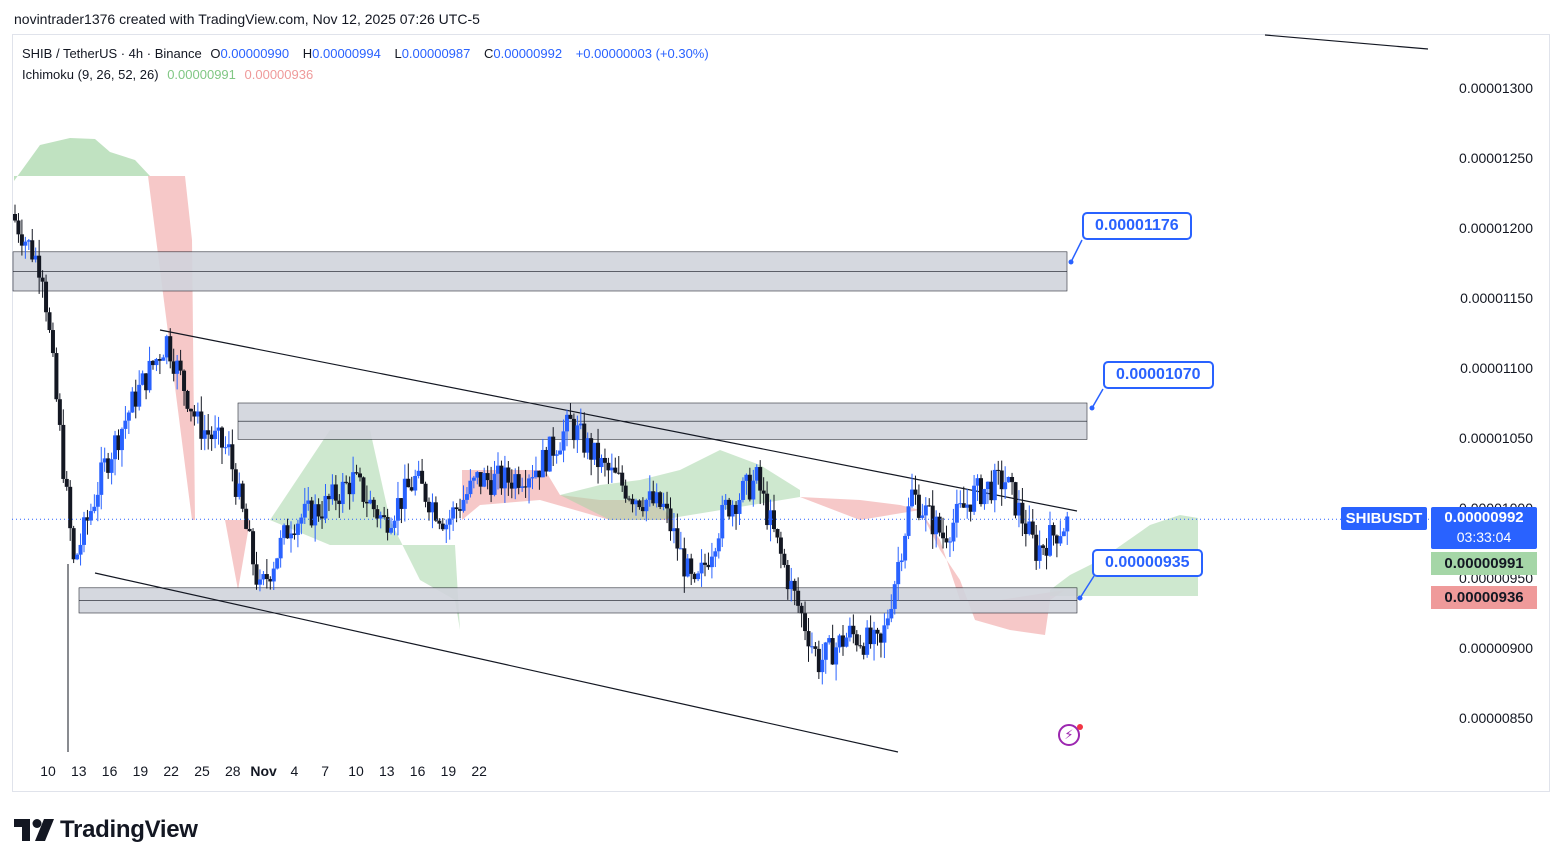 Image resolution: width=1563 pixels, height=868 pixels. Describe the element at coordinates (387, 771) in the screenshot. I see `time-tick-label: 13` at that location.